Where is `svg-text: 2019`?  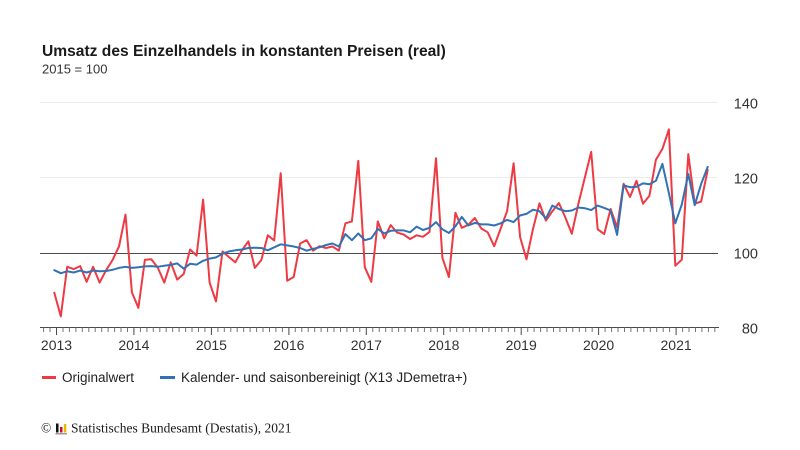
svg-text: 2019 is located at coordinates (521, 345).